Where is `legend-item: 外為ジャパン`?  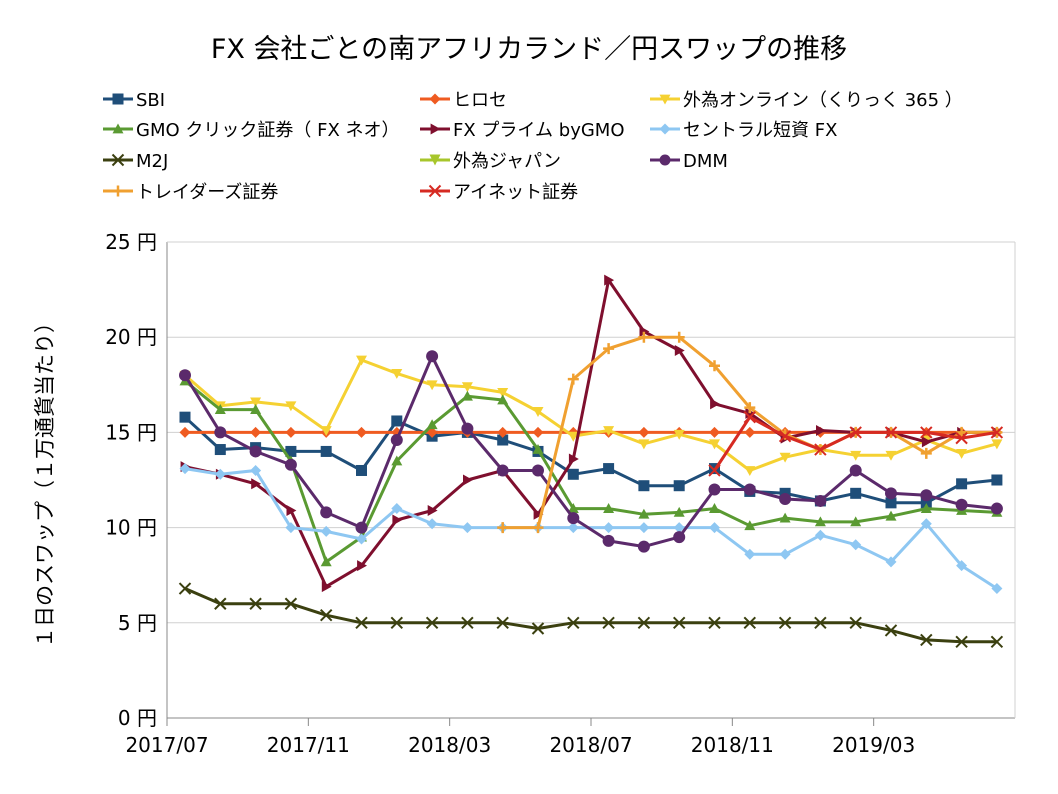
legend-item: 外為ジャパン is located at coordinates (490, 161).